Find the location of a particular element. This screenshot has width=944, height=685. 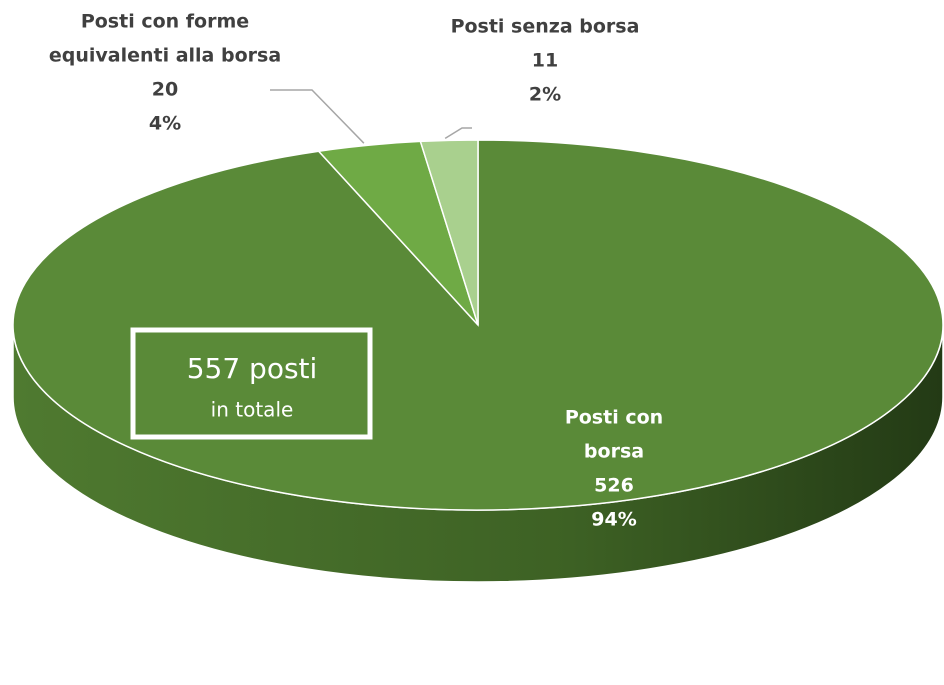

annotation-box is located at coordinates (251, 383).